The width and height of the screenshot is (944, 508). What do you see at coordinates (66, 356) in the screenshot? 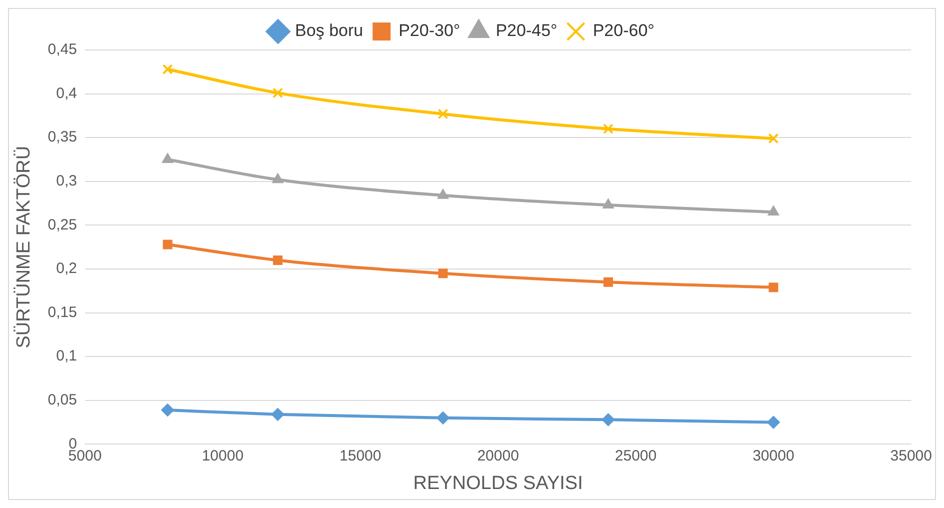
I see `y-tick-label: 0,1` at bounding box center [66, 356].